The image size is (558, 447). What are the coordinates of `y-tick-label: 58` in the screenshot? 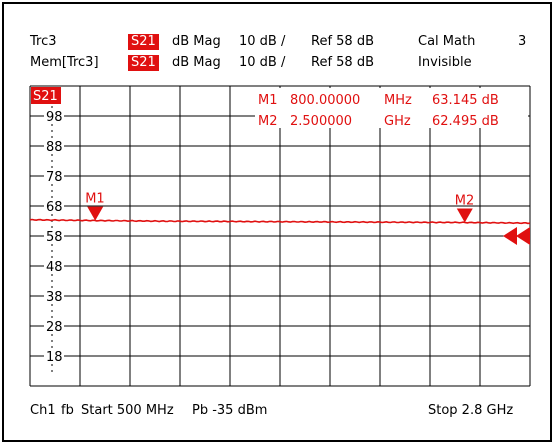 It's located at (54, 237).